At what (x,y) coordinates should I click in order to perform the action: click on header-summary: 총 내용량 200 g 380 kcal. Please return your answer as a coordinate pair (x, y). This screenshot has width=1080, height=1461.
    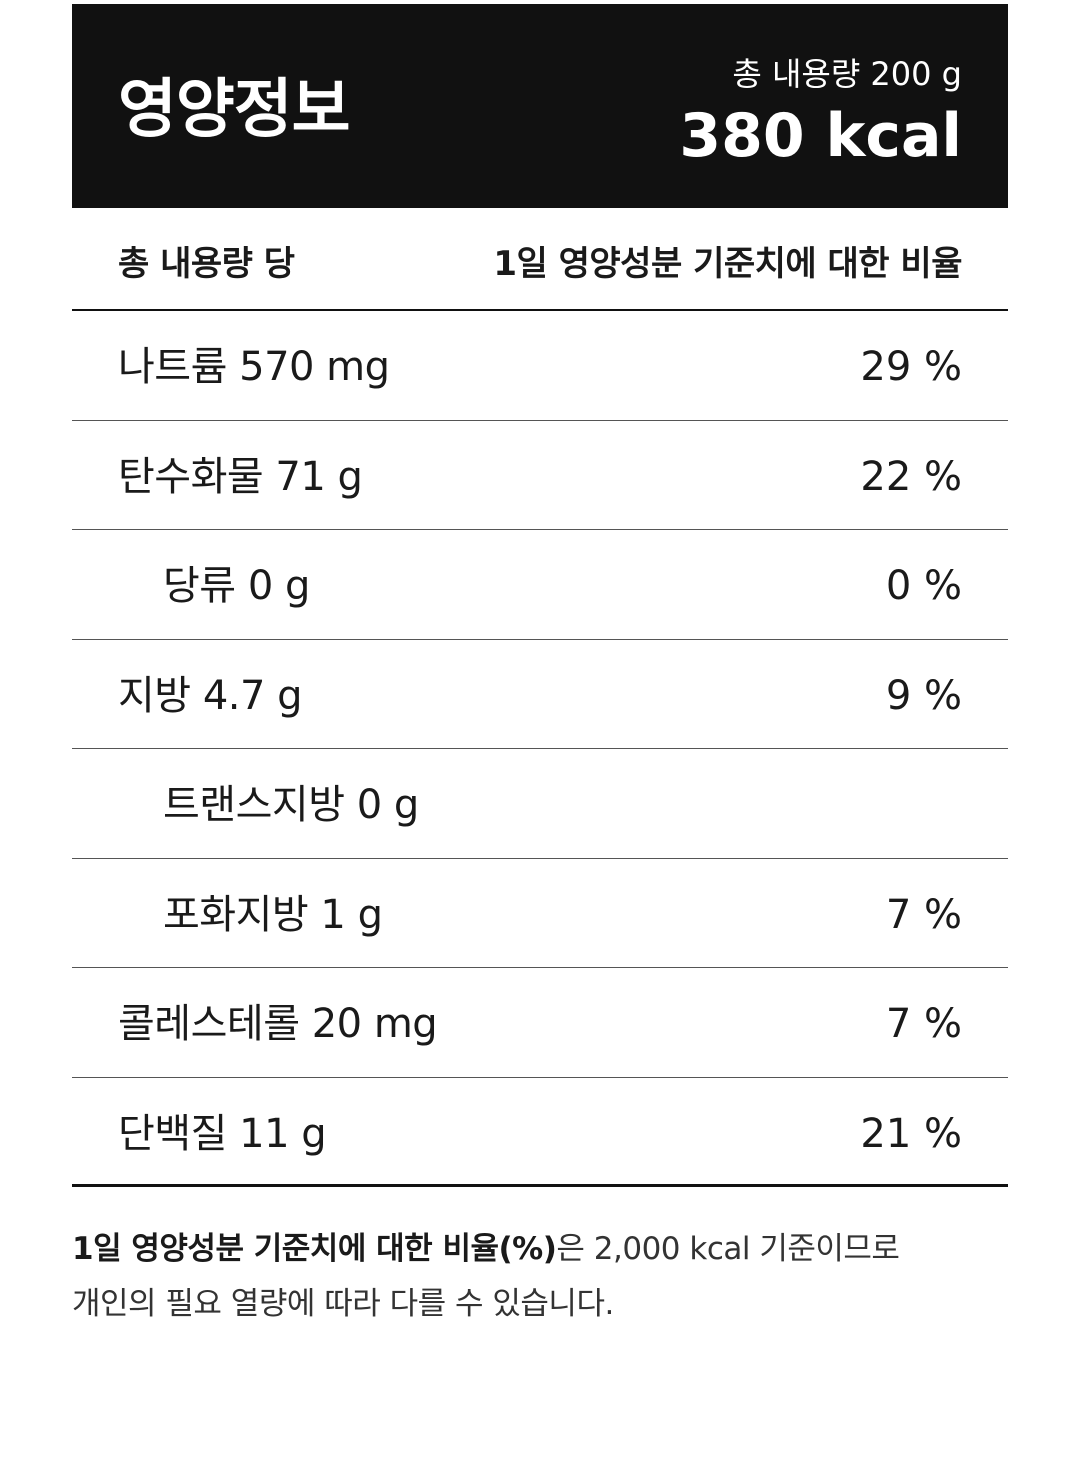
    Looking at the image, I should click on (820, 113).